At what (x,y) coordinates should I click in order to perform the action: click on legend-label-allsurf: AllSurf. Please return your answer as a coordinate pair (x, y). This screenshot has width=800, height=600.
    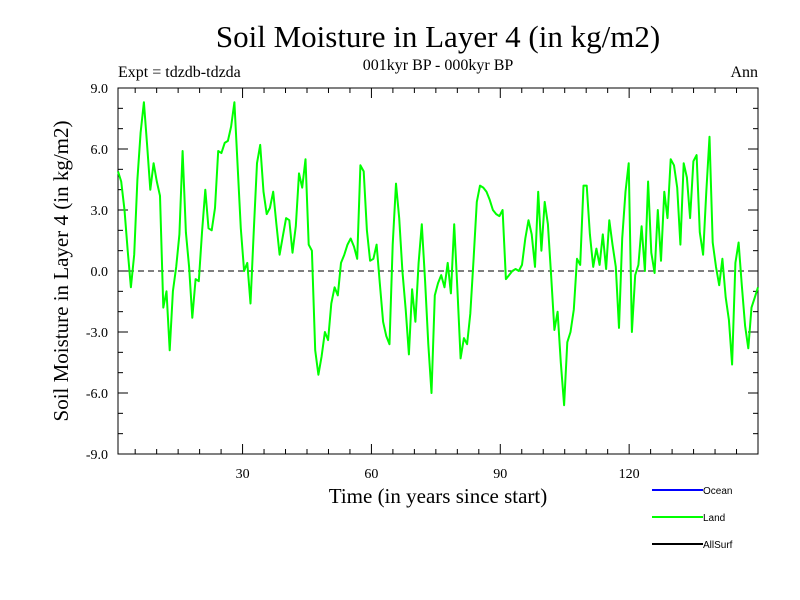
    Looking at the image, I should click on (718, 545).